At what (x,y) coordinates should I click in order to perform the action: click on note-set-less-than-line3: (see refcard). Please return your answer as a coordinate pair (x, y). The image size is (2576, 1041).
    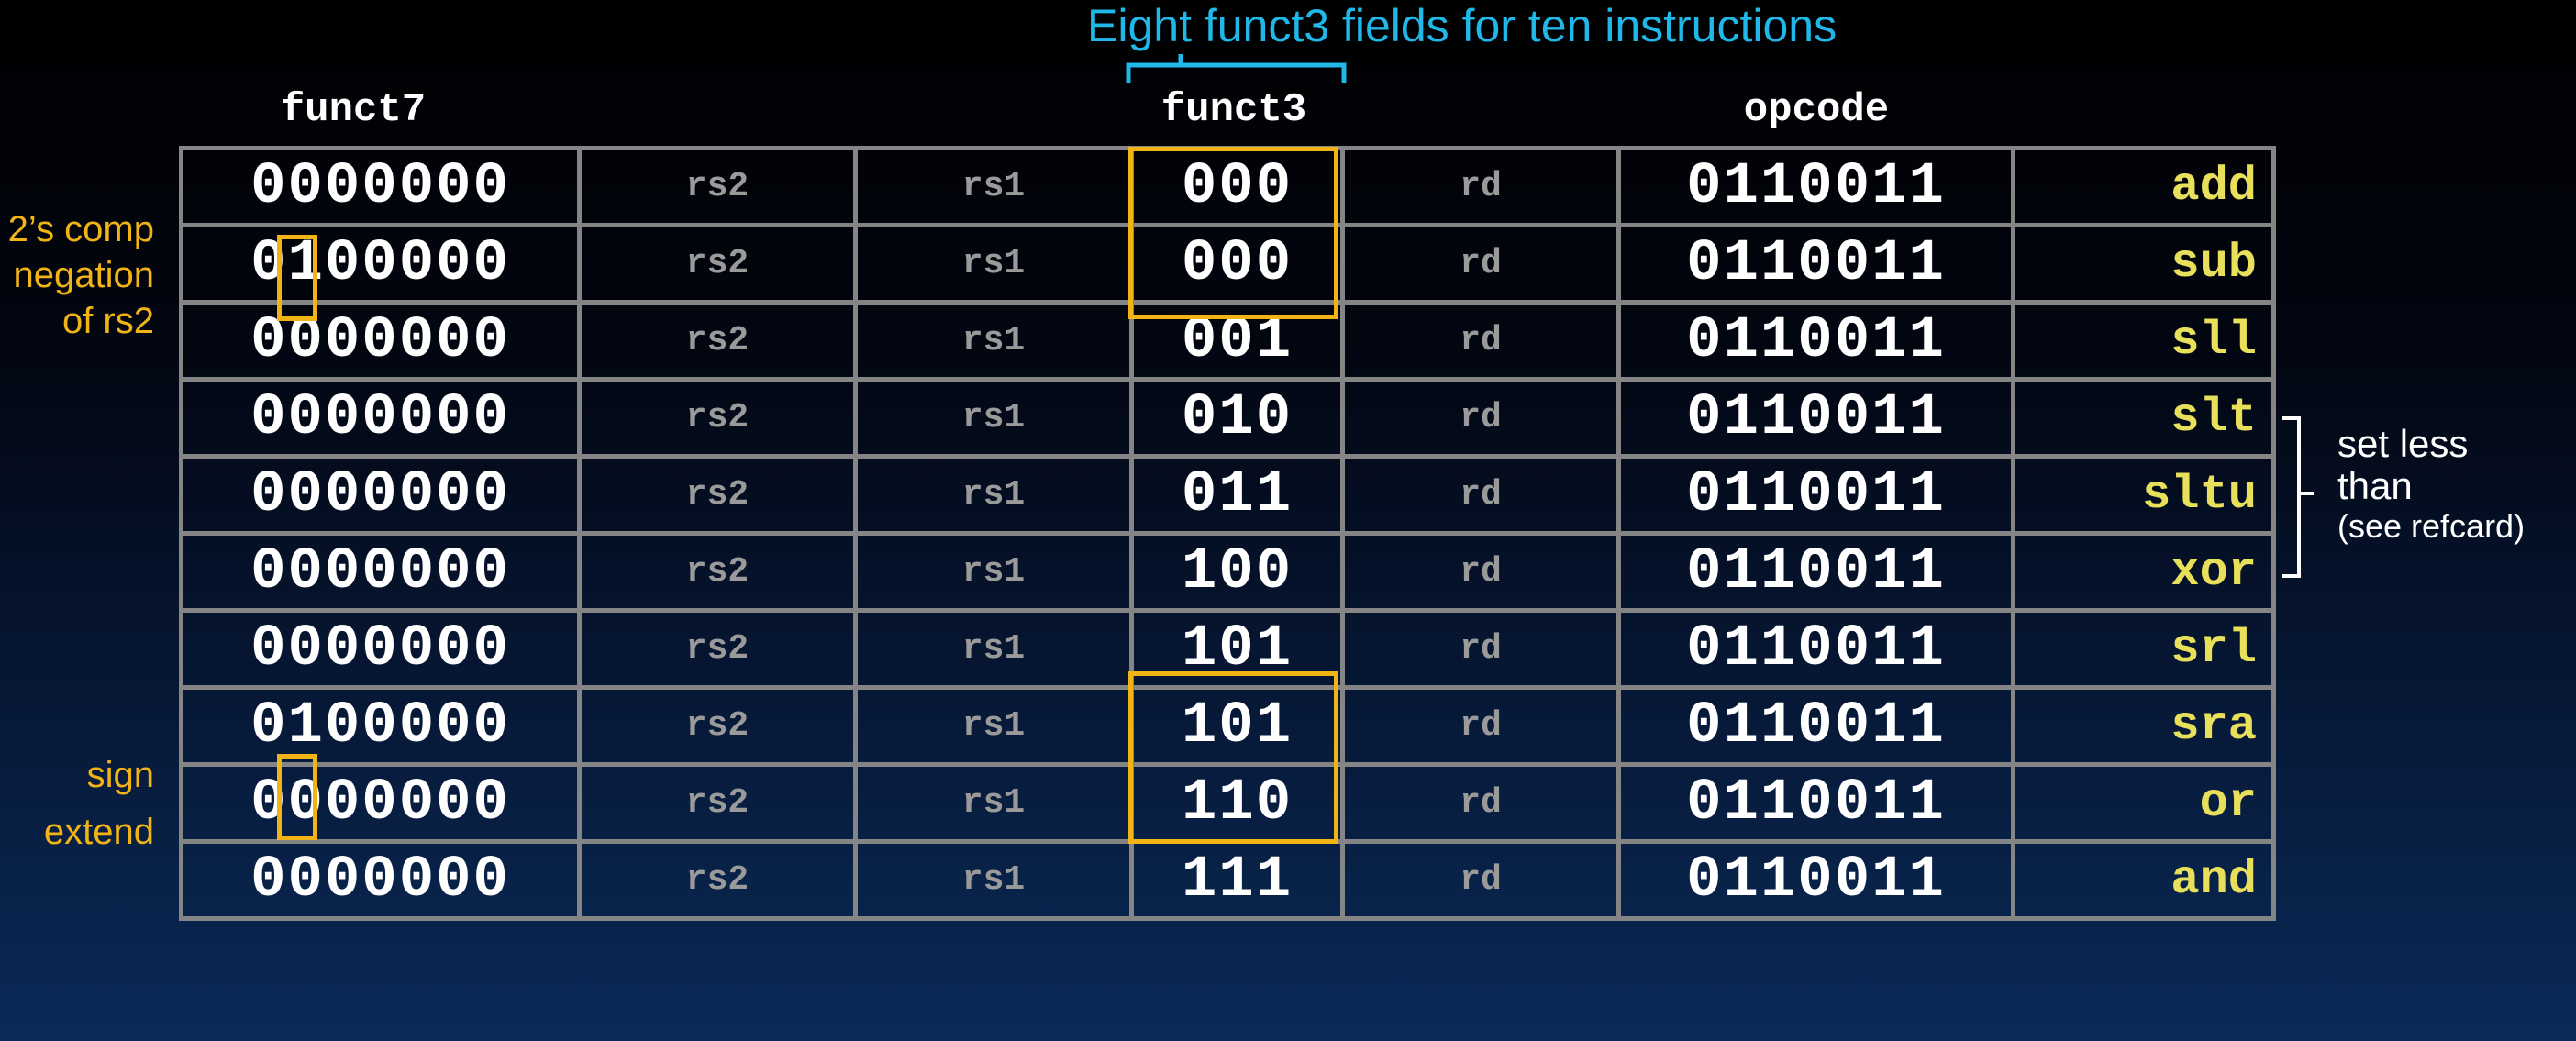
    Looking at the image, I should click on (2431, 526).